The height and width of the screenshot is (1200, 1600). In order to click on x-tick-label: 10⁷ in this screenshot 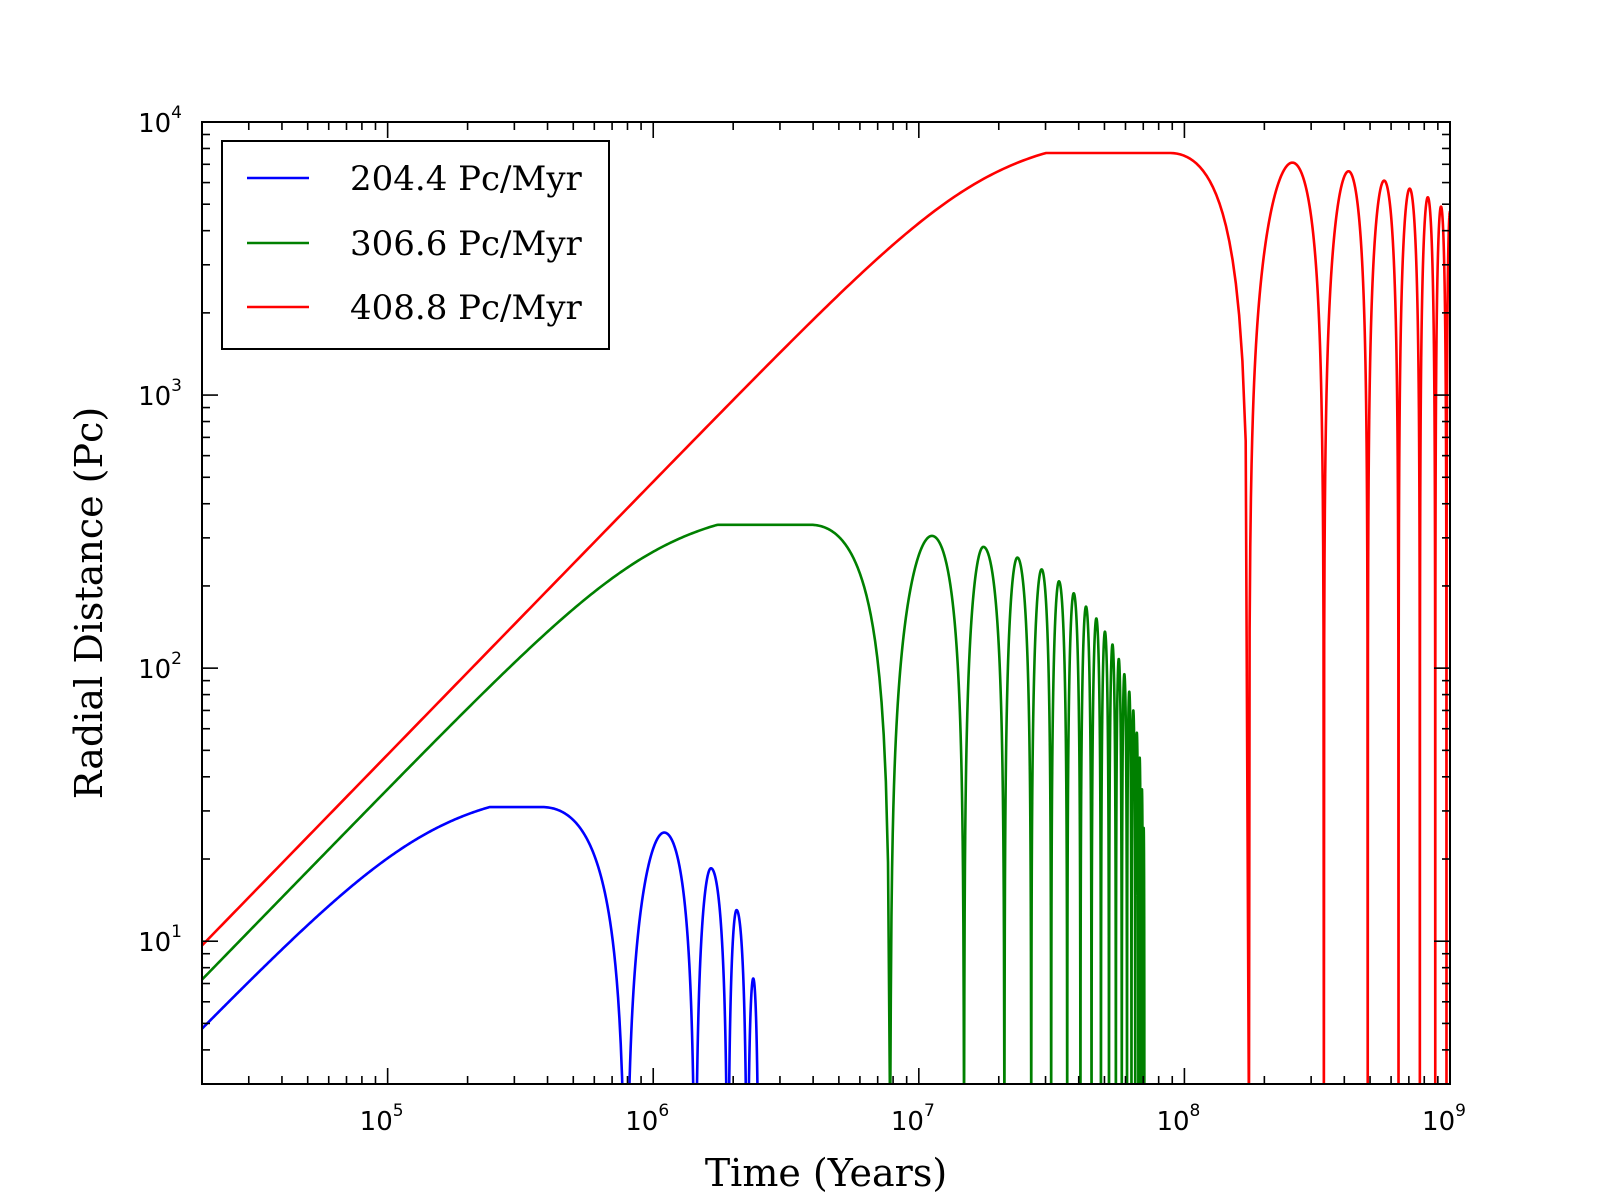, I will do `click(913, 1119)`.